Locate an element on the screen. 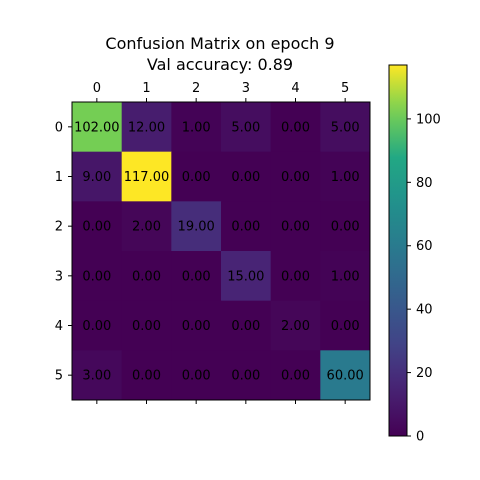 The height and width of the screenshot is (480, 480). cell-value-label: 3.00 is located at coordinates (96, 376).